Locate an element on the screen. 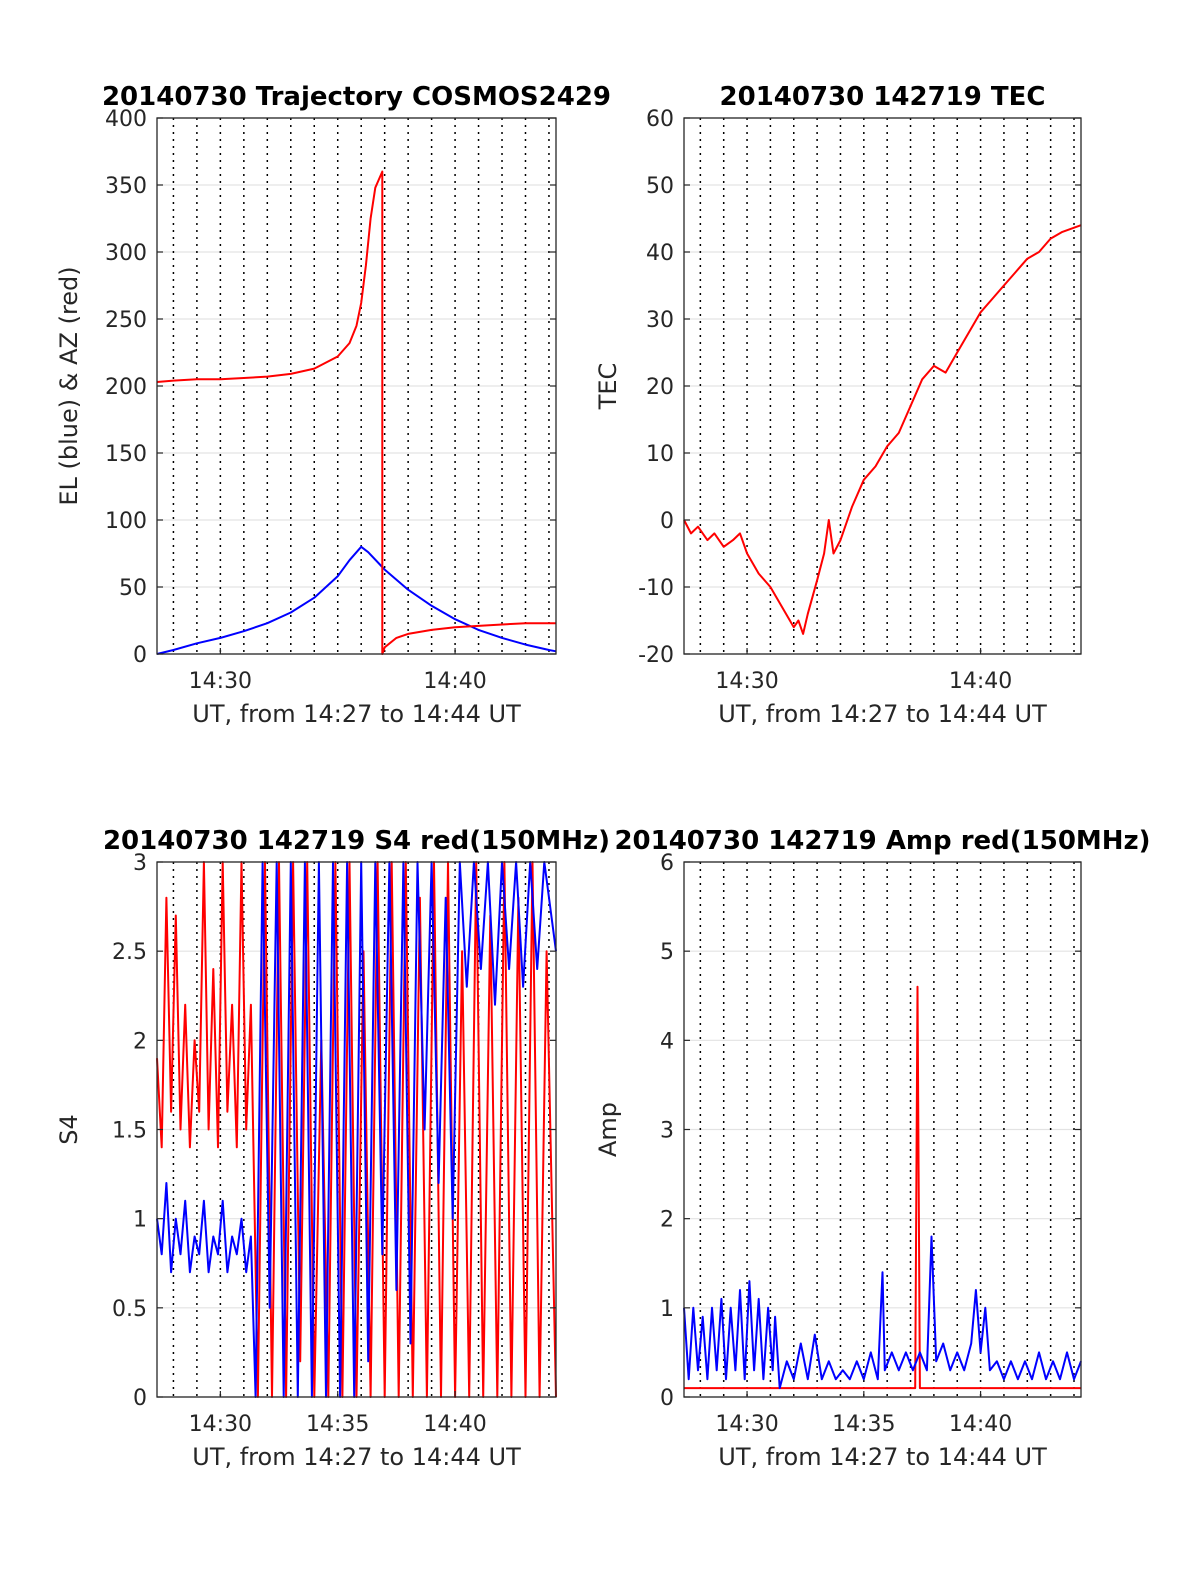  y-tick-label: 40 is located at coordinates (660, 253).